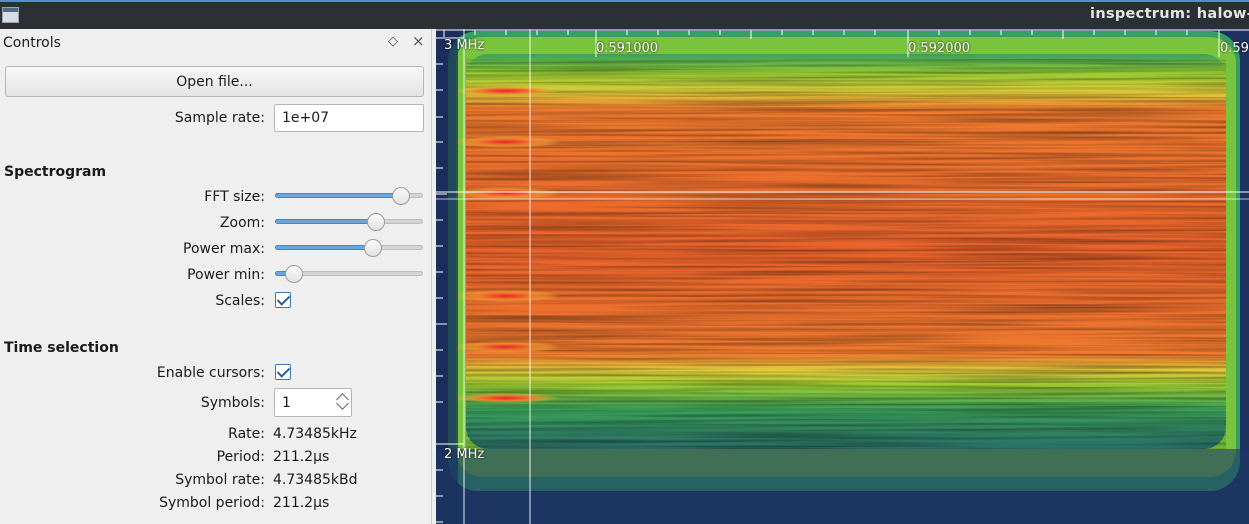  I want to click on fft-size-slider, so click(349, 196).